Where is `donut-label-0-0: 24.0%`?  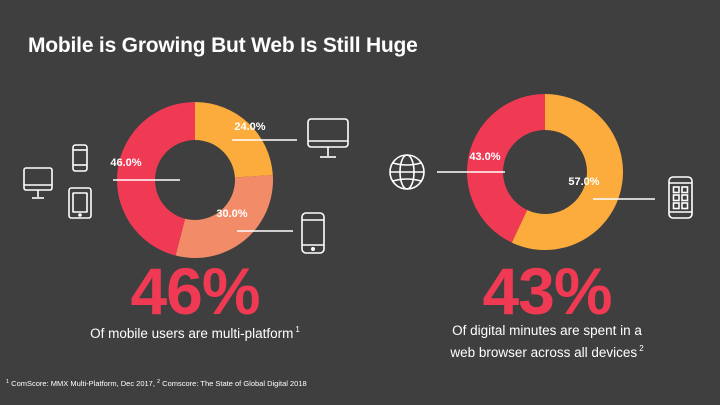
donut-label-0-0: 24.0% is located at coordinates (249, 127).